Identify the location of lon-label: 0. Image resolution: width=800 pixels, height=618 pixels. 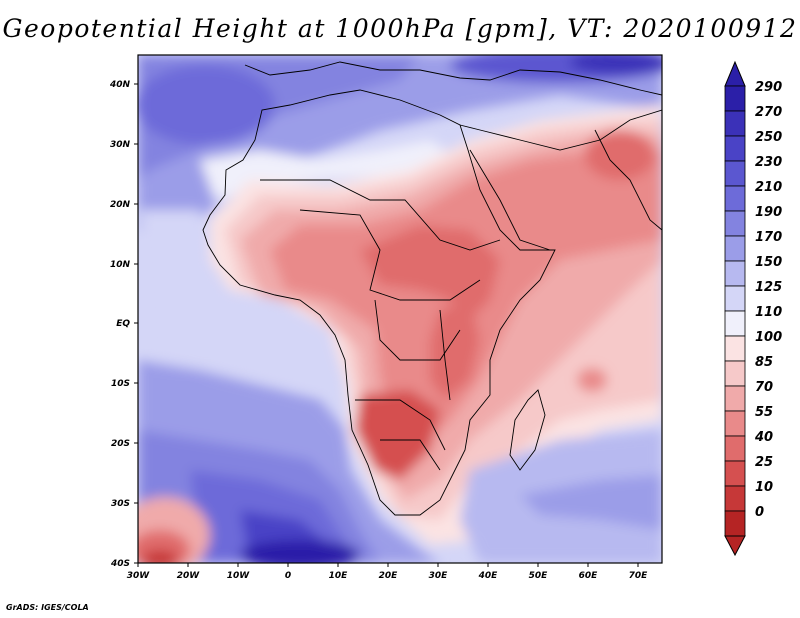
(288, 576).